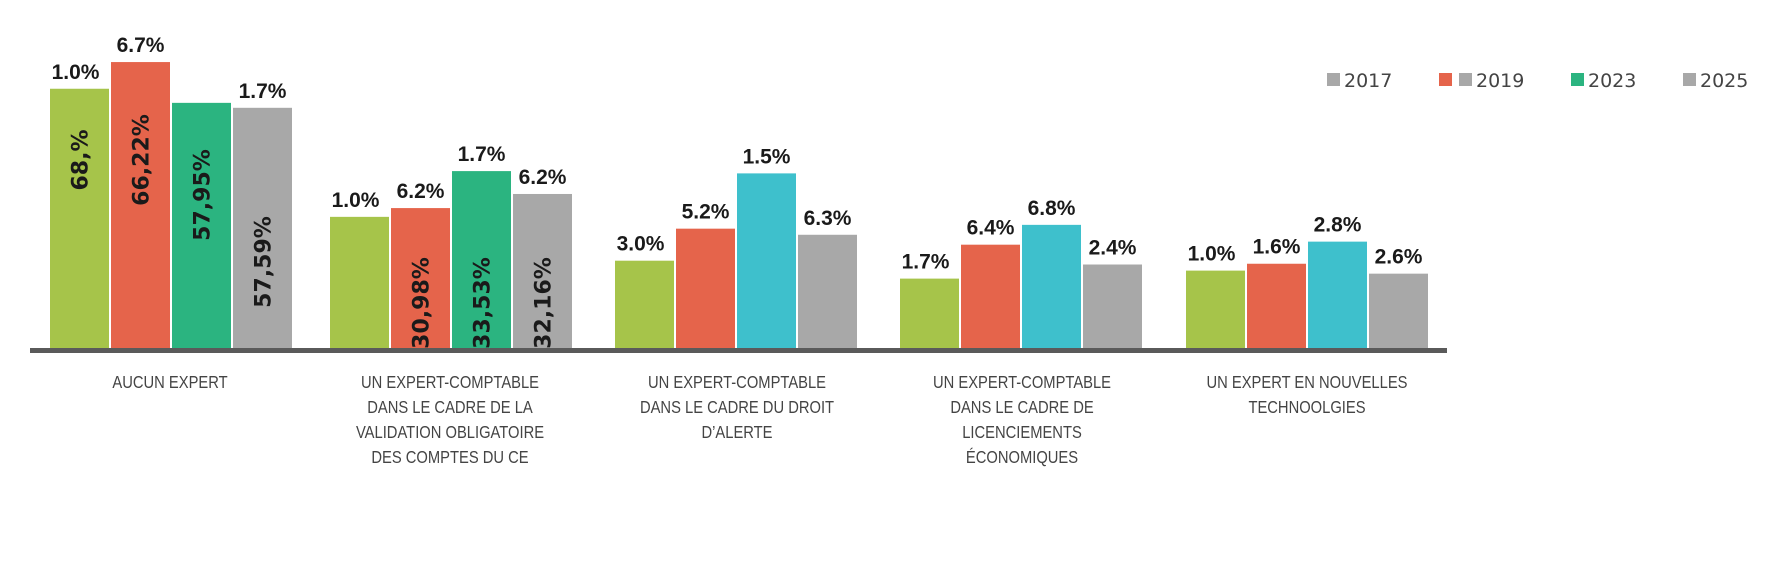 The width and height of the screenshot is (1792, 576). What do you see at coordinates (1537, 81) in the screenshot?
I see `legend: 2017 2019 2023 2025` at bounding box center [1537, 81].